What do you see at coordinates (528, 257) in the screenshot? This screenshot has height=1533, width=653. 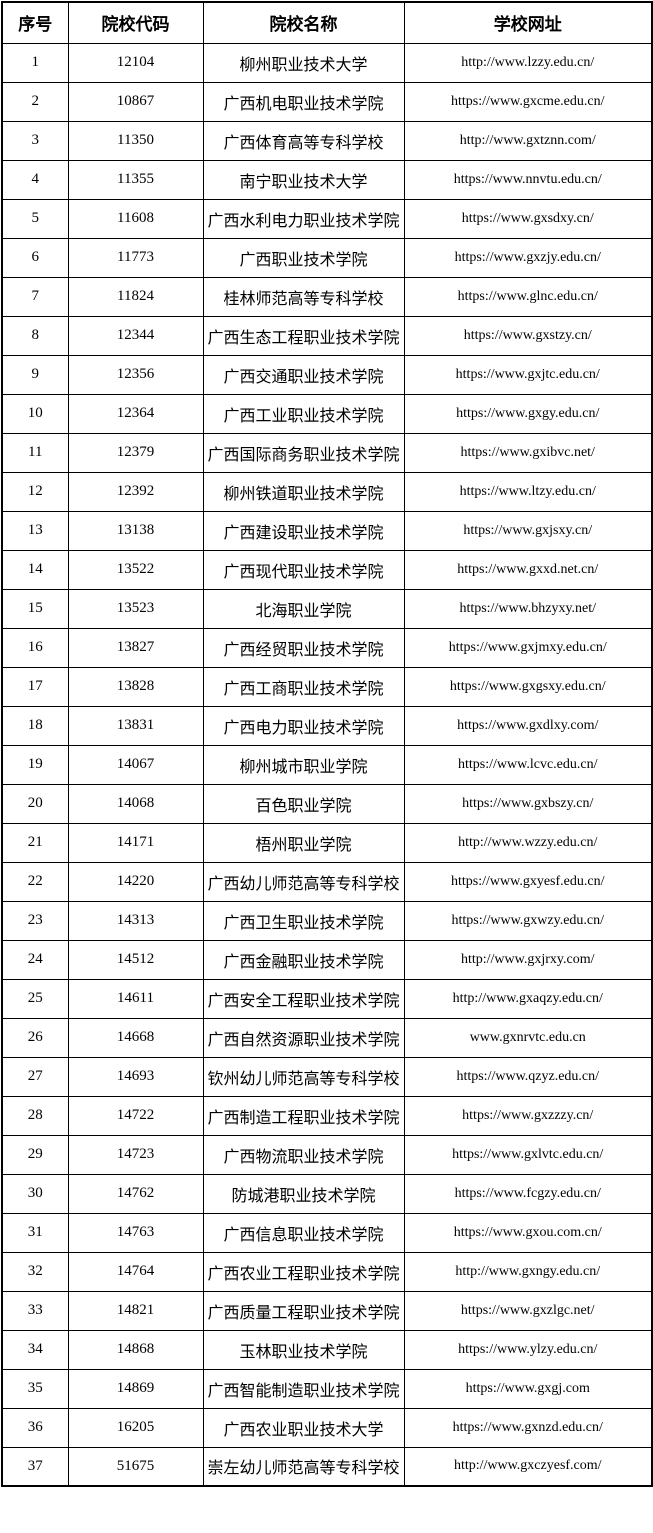 I see `school-url-cell: https://www.gxzjy.edu.cn/` at bounding box center [528, 257].